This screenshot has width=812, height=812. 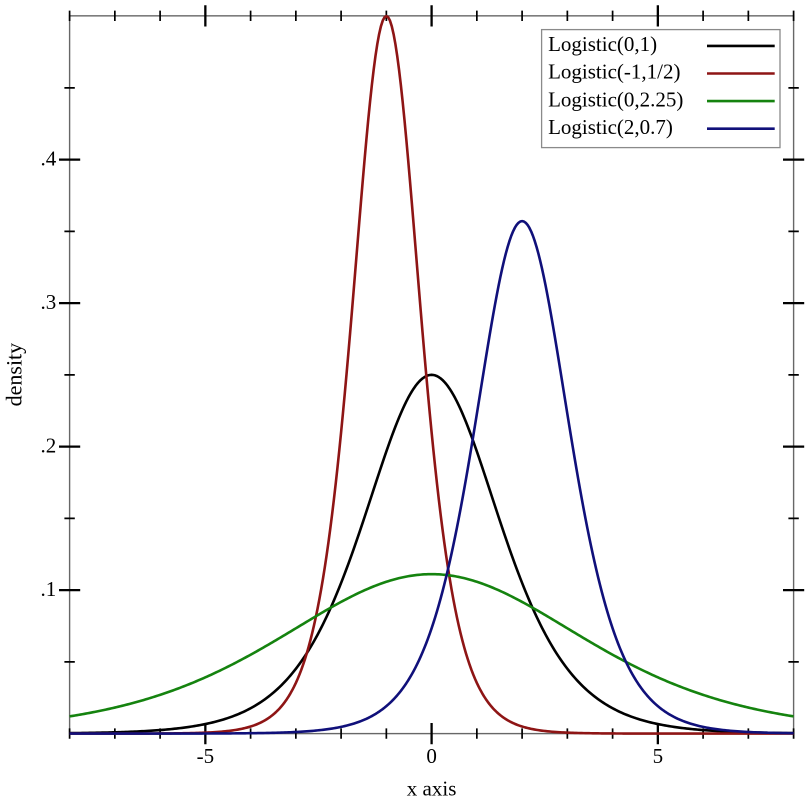 I want to click on svg-text: 0, so click(x=431, y=756).